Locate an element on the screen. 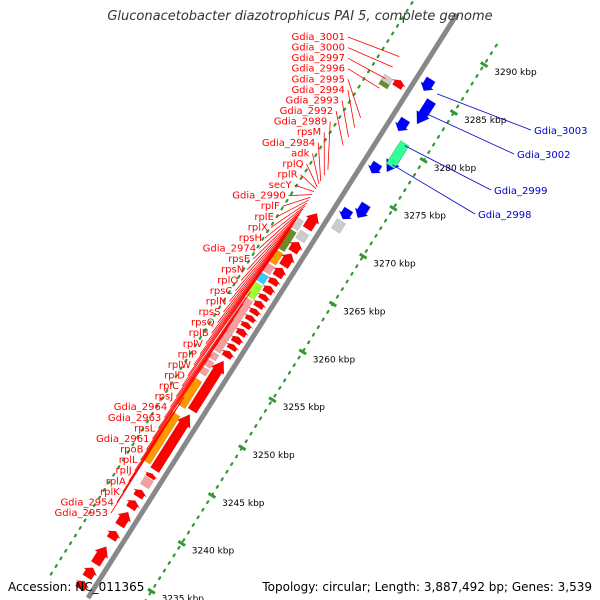  forward-gene-label: rpsM is located at coordinates (309, 132).